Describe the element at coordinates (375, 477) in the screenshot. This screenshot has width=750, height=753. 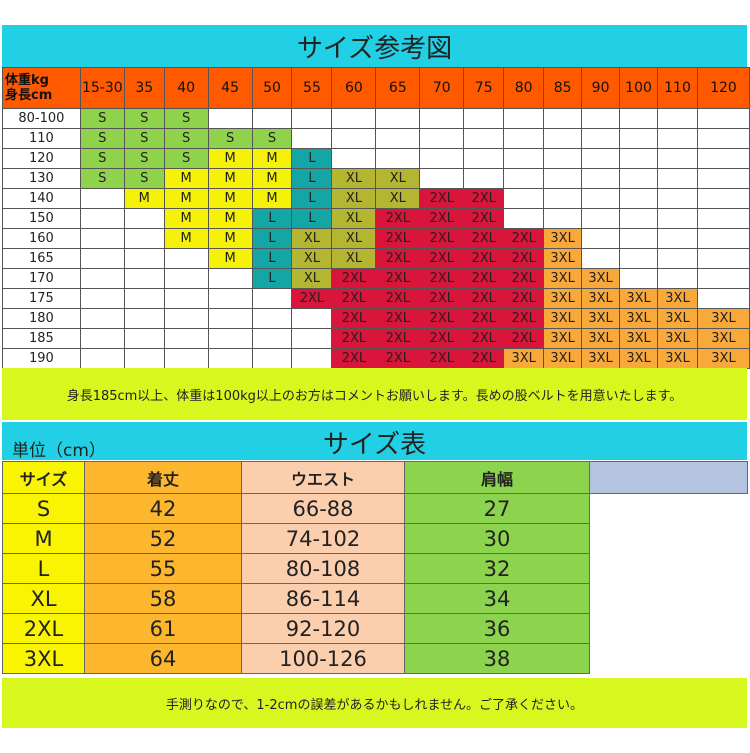
I see `size-table-header-row: サイズ 着丈 ウエスト 肩幅` at that location.